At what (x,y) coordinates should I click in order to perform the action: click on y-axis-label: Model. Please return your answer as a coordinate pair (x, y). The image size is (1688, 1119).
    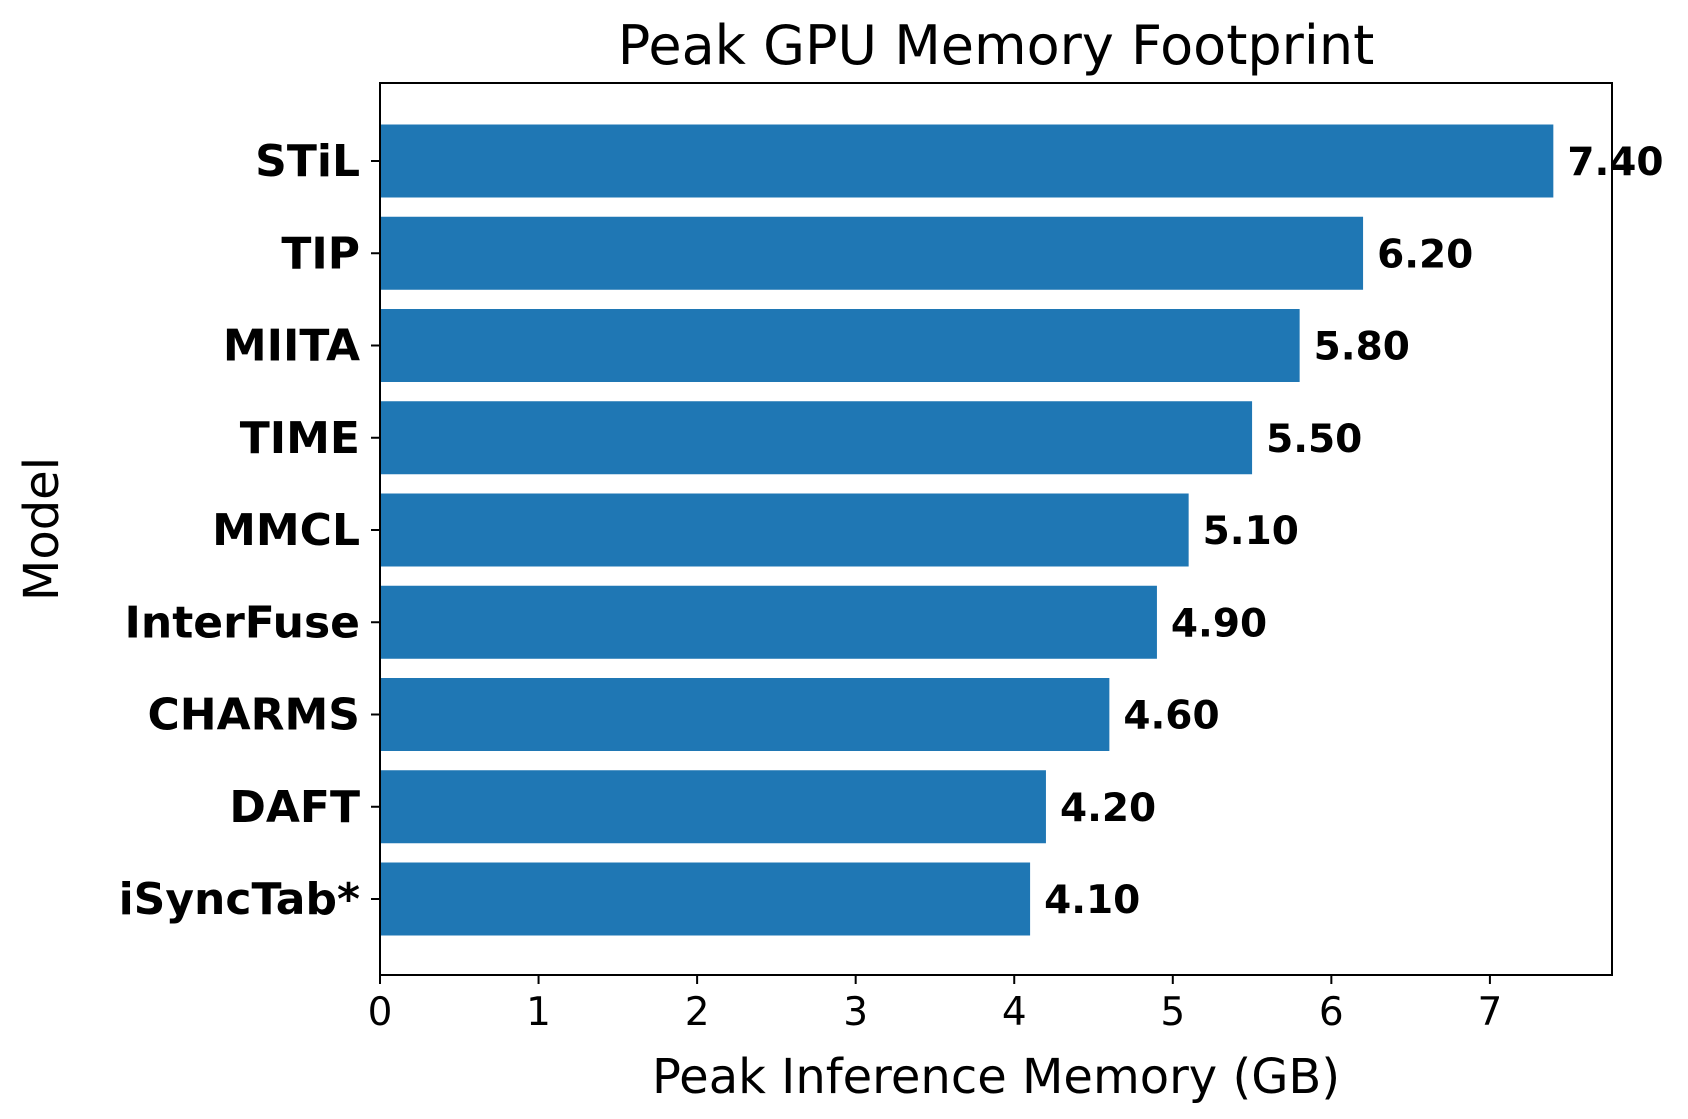
    Looking at the image, I should click on (42, 529).